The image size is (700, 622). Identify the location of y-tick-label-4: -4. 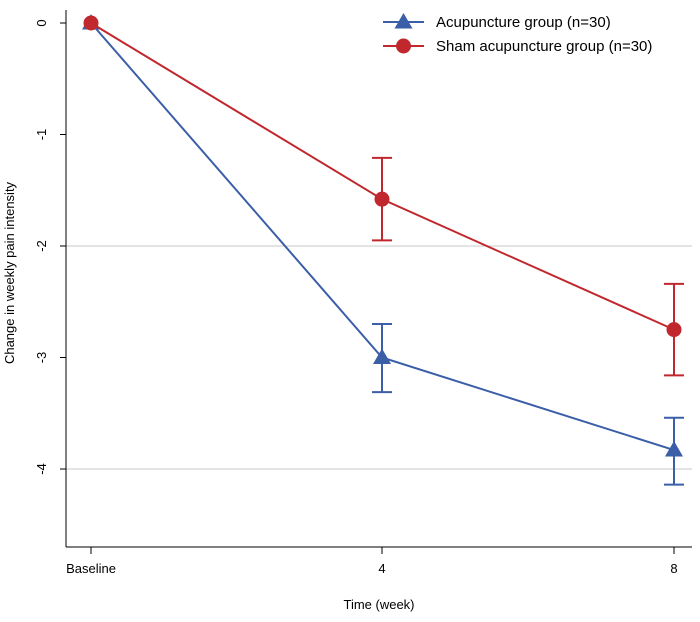
(41, 469).